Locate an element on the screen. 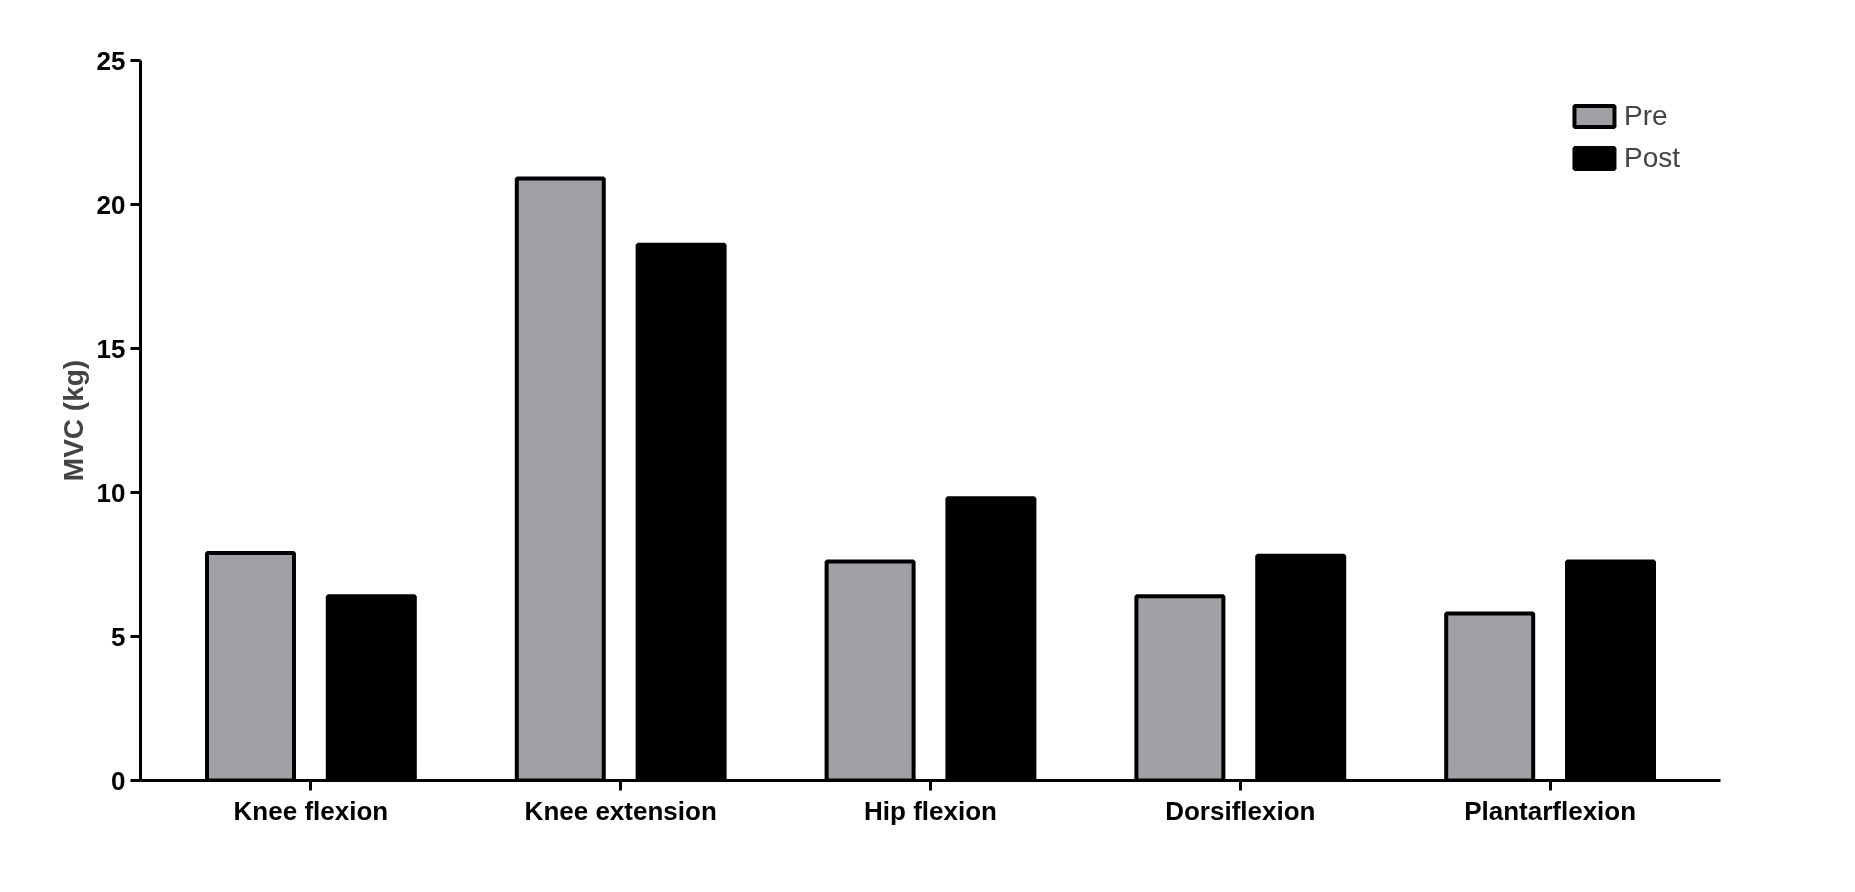 The image size is (1855, 892). y-tick-label: 20 is located at coordinates (111, 204).